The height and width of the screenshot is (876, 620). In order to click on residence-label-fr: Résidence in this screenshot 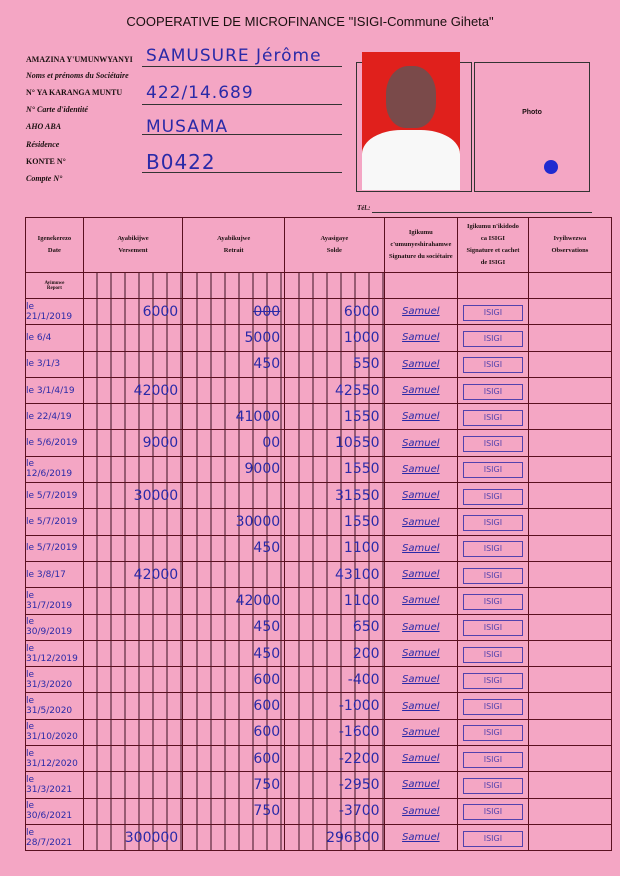, I will do `click(43, 144)`.